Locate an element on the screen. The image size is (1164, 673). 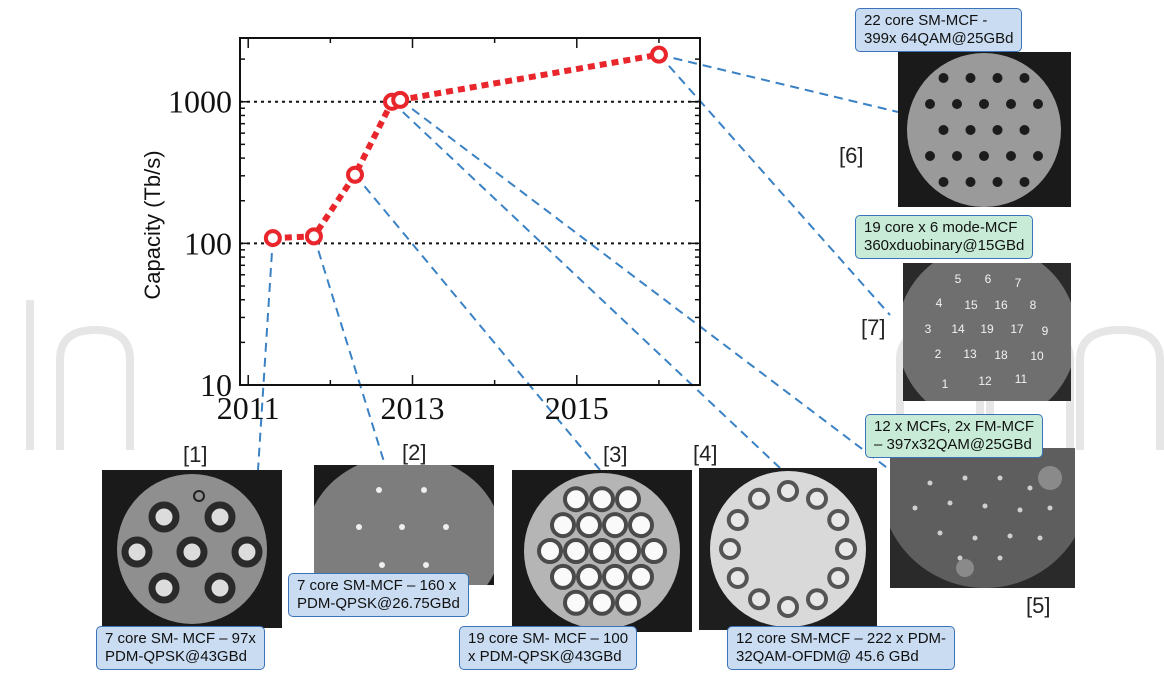
y-axis-label: Capacity (Tb/s) is located at coordinates (152, 224).